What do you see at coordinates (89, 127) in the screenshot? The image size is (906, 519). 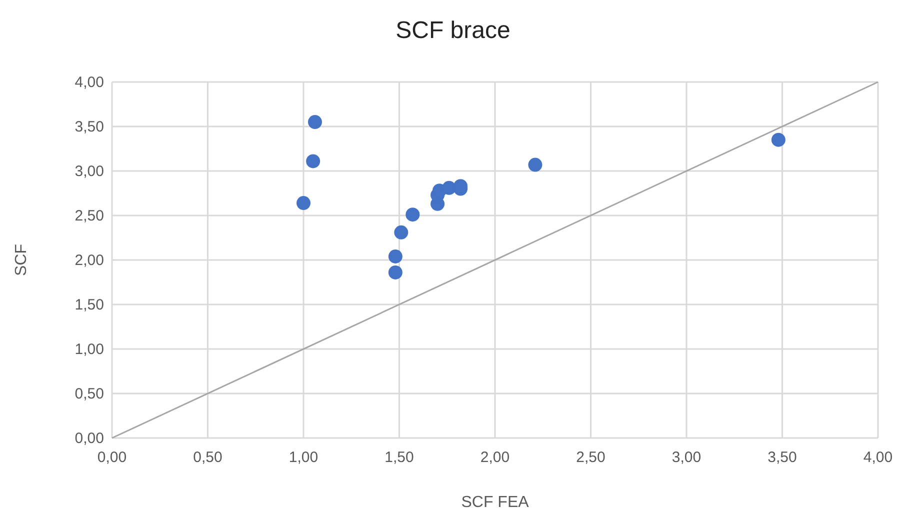 I see `y-tick-label: 3,50` at bounding box center [89, 127].